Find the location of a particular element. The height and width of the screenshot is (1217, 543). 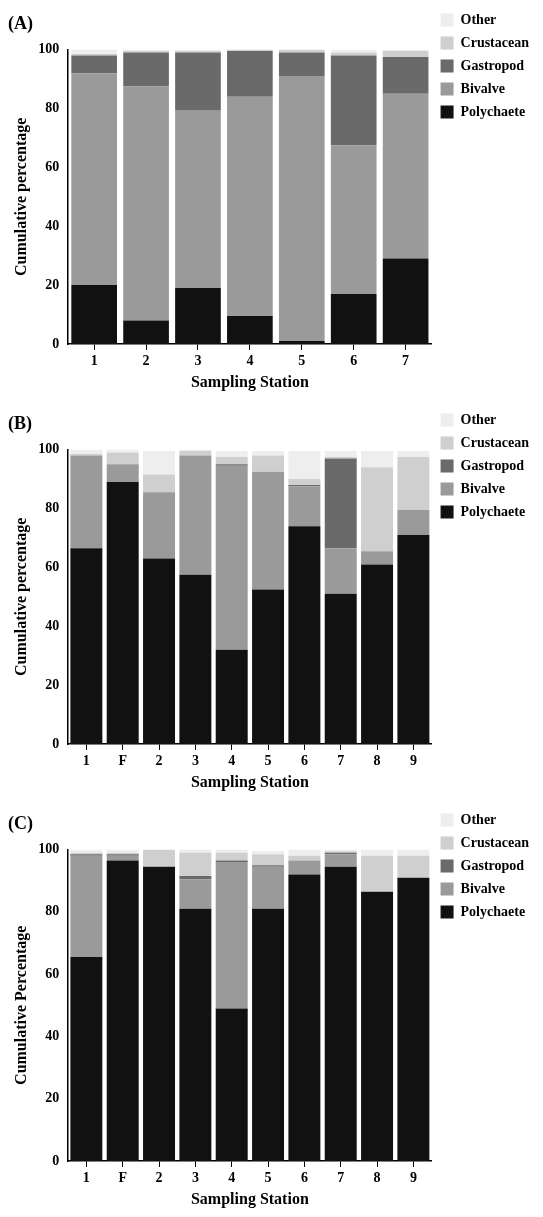

chart-title: (C) is located at coordinates (20, 824).